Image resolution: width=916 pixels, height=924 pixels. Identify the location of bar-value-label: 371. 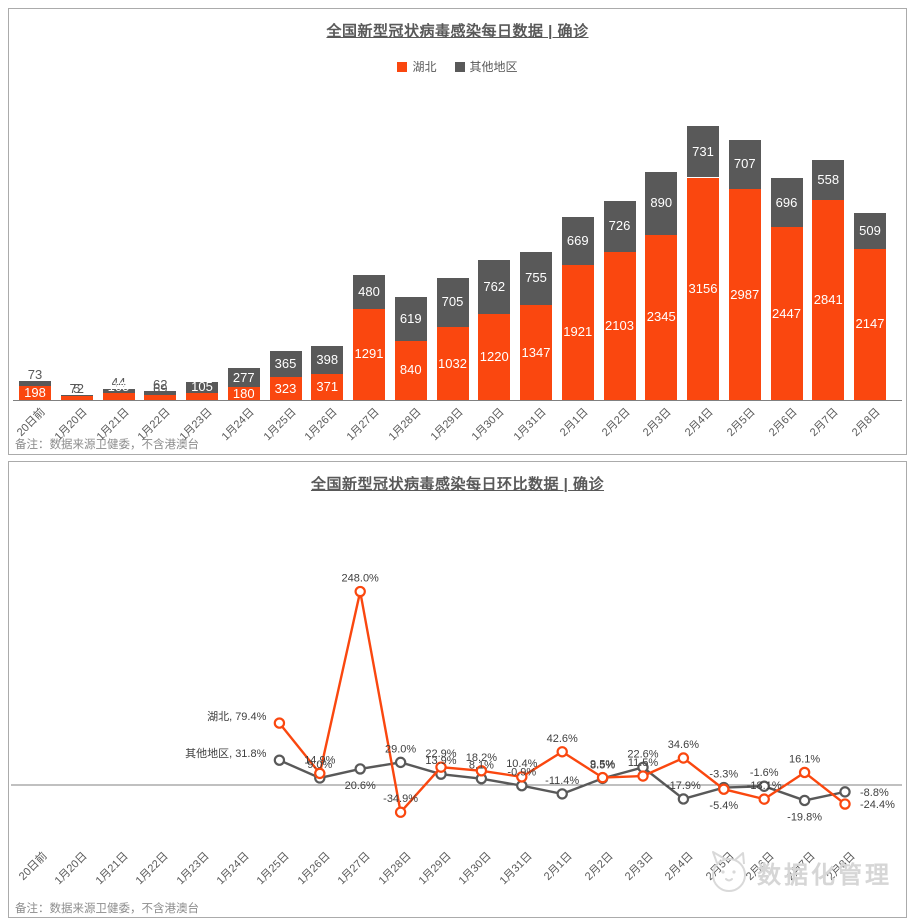
(327, 386).